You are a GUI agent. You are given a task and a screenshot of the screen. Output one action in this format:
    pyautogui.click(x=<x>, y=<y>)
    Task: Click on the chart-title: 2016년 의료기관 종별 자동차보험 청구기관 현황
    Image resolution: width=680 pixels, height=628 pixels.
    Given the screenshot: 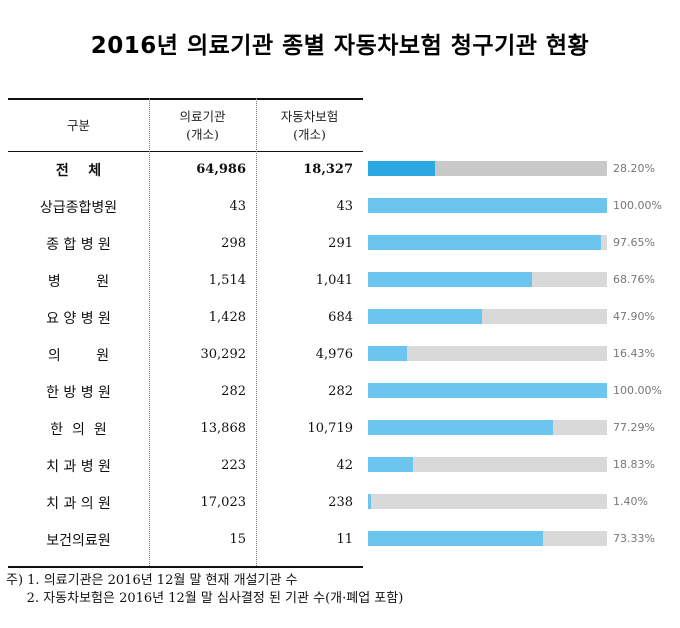 What is the action you would take?
    pyautogui.click(x=340, y=46)
    